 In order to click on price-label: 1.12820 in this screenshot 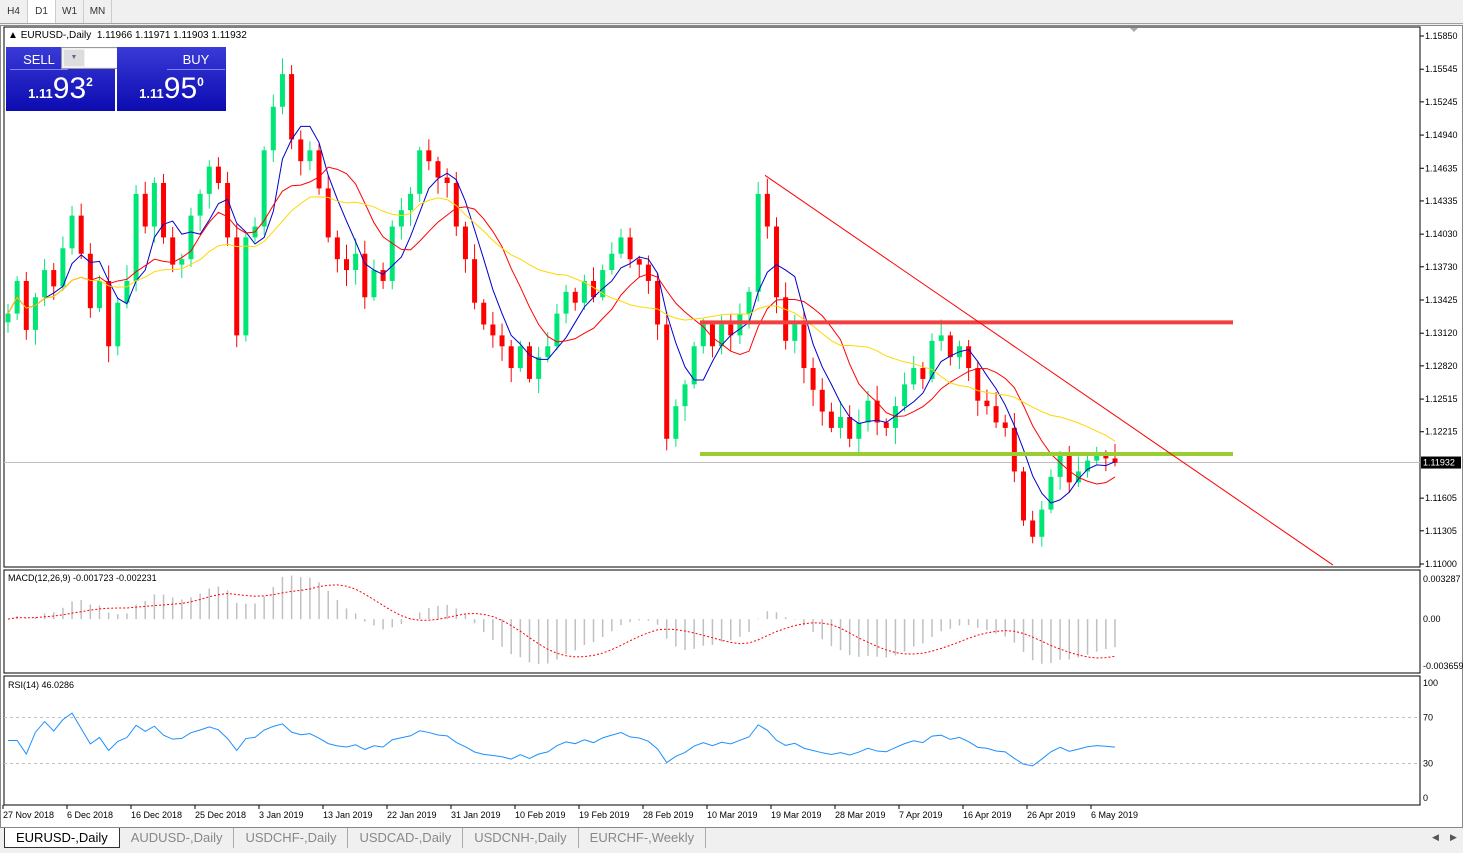, I will do `click(1441, 366)`.